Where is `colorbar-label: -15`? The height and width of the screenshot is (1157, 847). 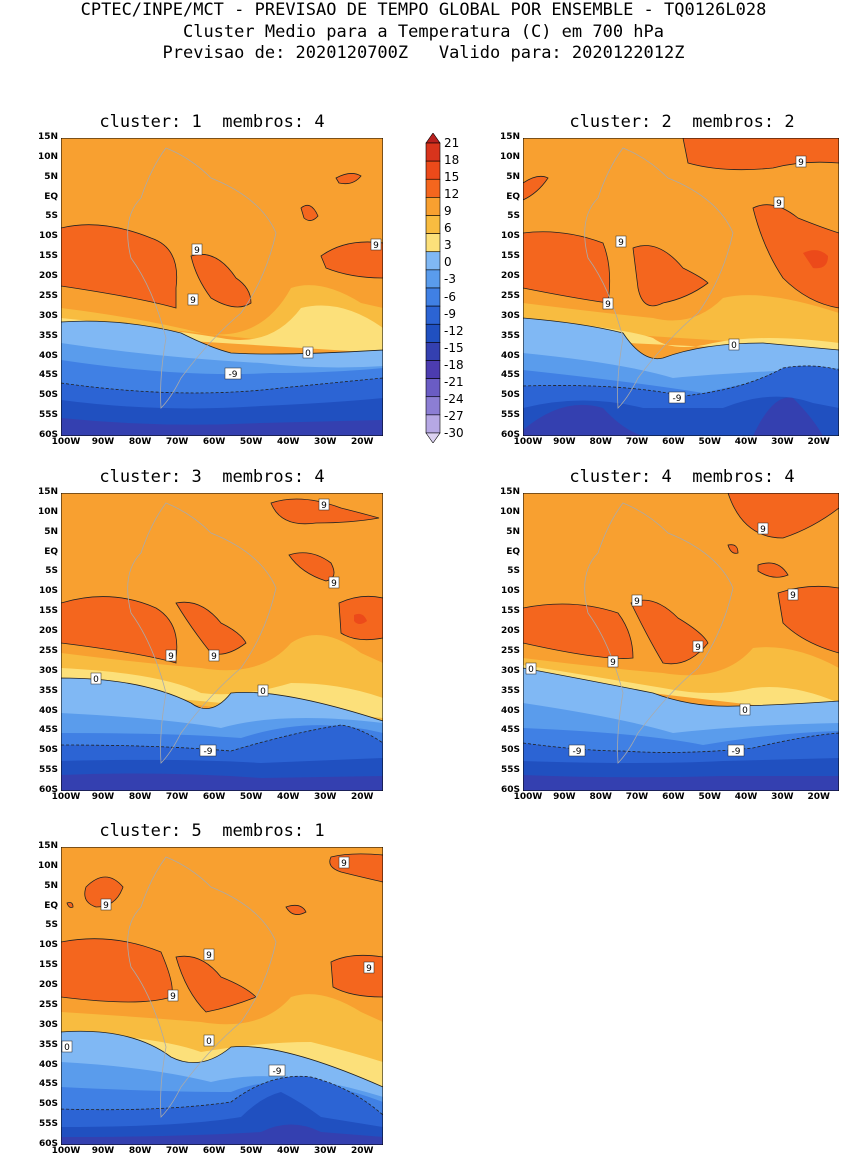
colorbar-label: -15 is located at coordinates (454, 347).